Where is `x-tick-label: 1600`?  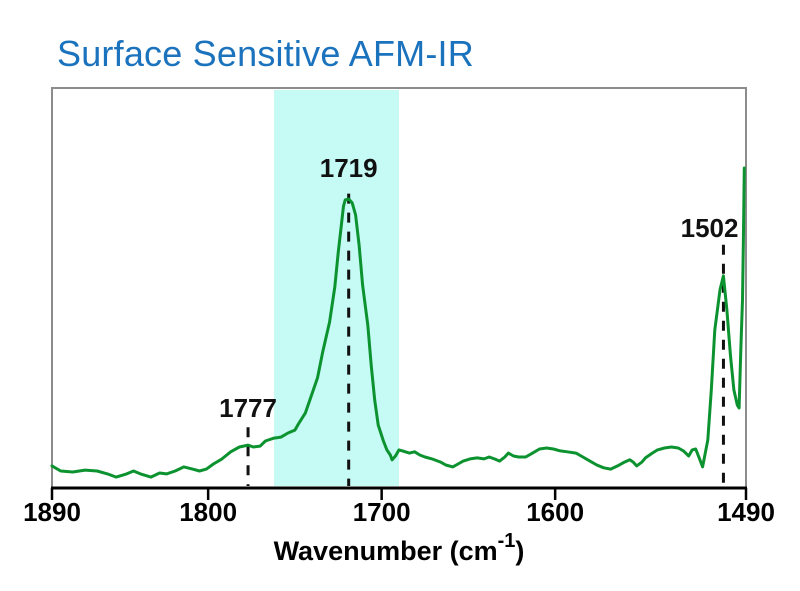
x-tick-label: 1600 is located at coordinates (555, 512).